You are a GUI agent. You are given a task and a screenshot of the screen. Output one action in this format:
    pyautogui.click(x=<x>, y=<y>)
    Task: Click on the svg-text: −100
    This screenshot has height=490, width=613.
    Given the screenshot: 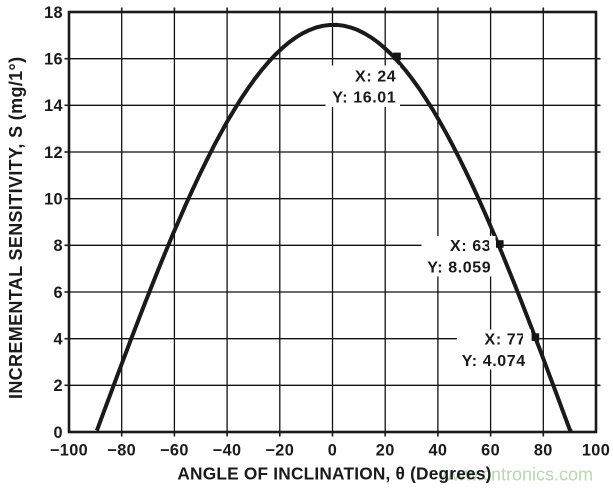 What is the action you would take?
    pyautogui.click(x=69, y=451)
    